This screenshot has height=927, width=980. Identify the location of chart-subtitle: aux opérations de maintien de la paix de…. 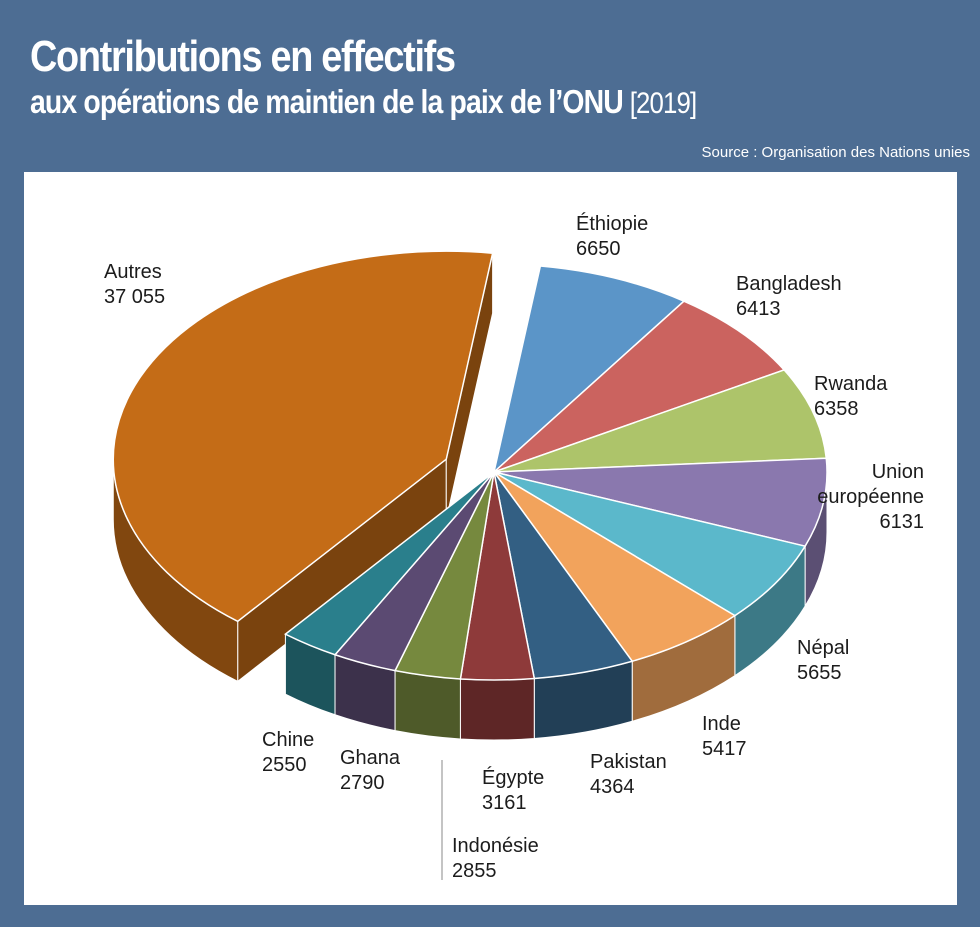
(363, 103).